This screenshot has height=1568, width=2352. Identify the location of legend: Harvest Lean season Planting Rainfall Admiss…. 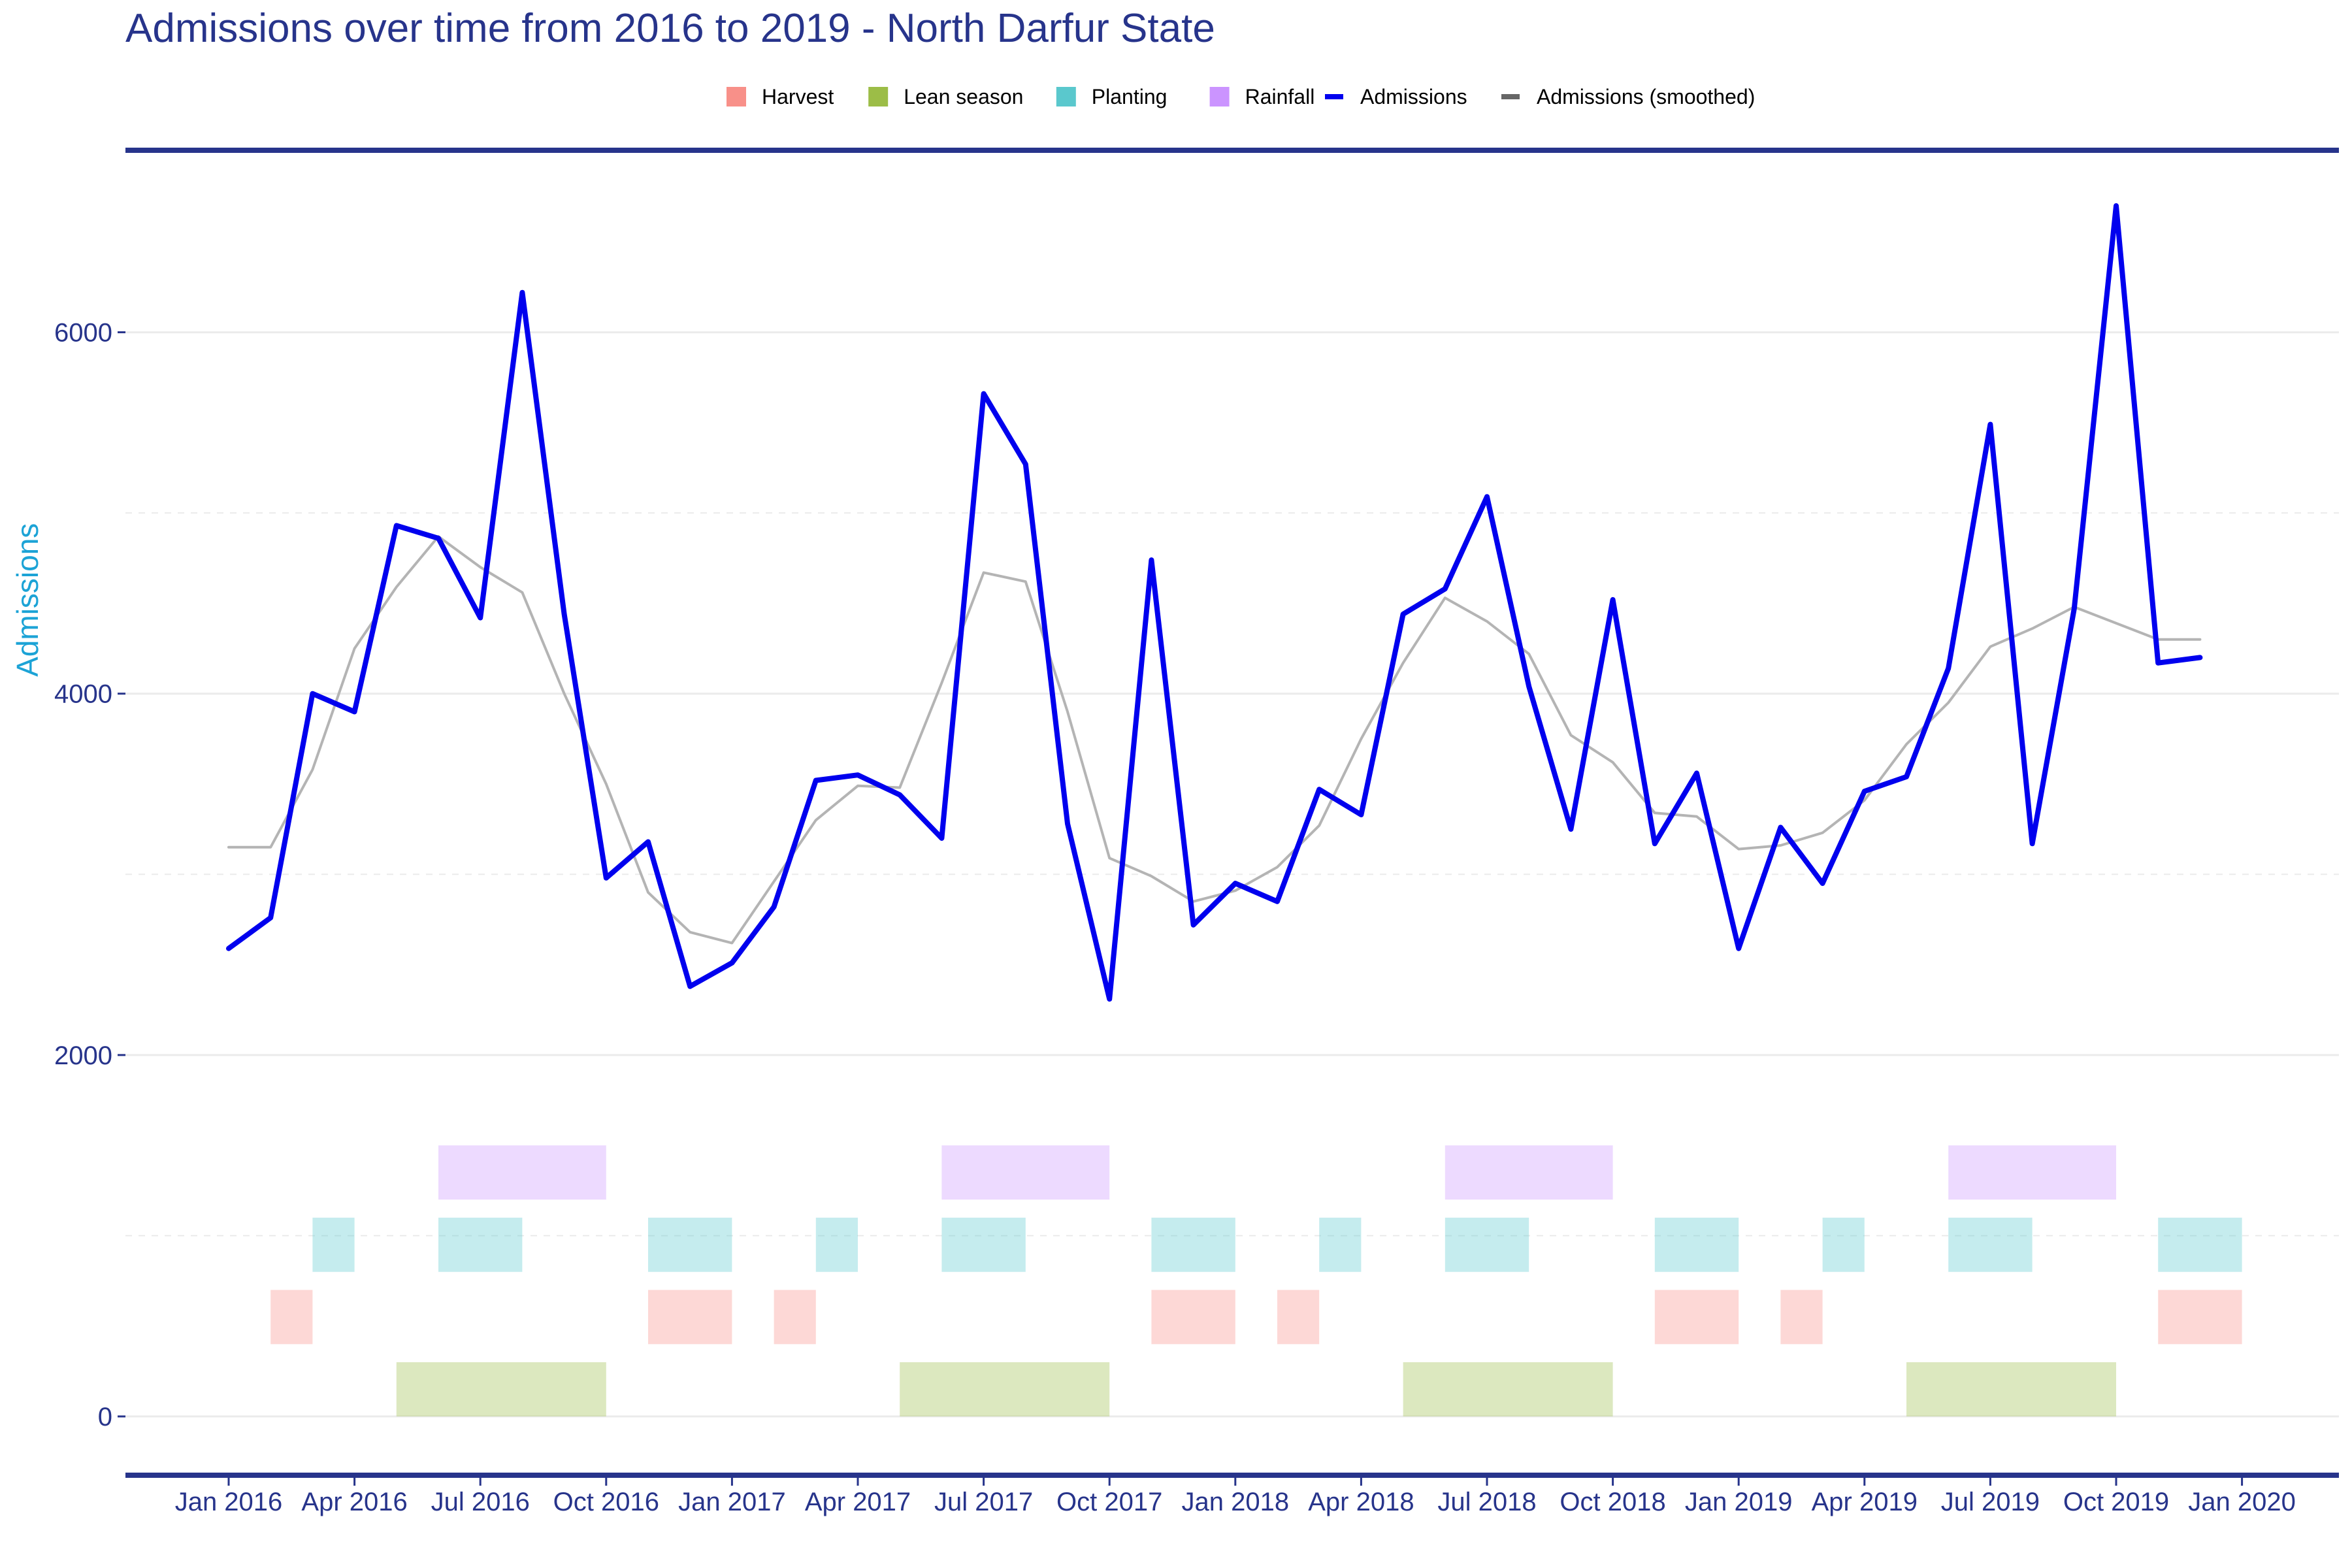
(1241, 96).